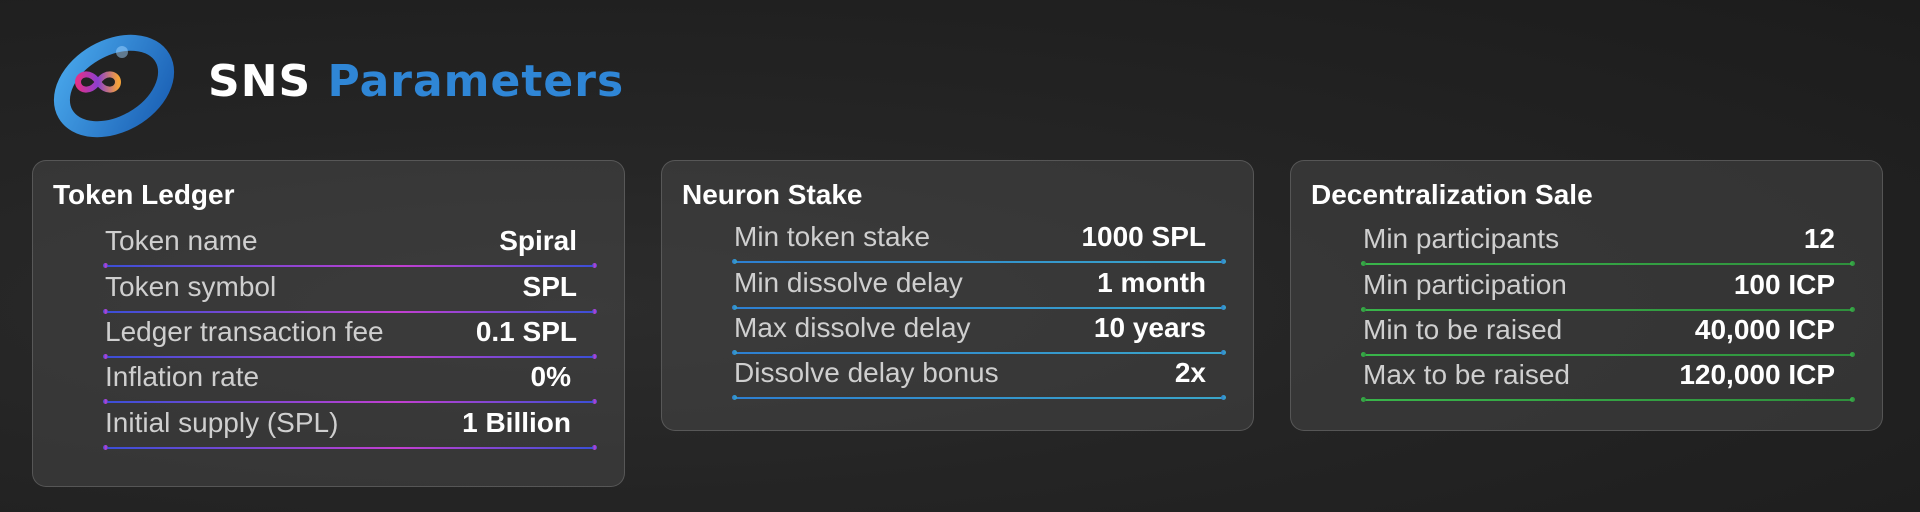 The height and width of the screenshot is (512, 1920). What do you see at coordinates (549, 286) in the screenshot?
I see `row-value: SPL` at bounding box center [549, 286].